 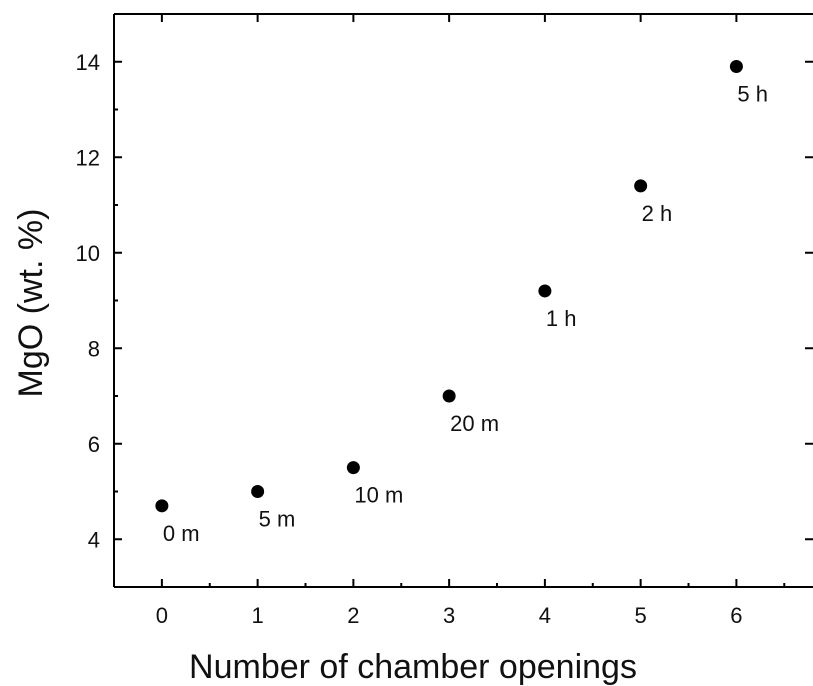 I want to click on x-tick-label: 6, so click(x=736, y=615).